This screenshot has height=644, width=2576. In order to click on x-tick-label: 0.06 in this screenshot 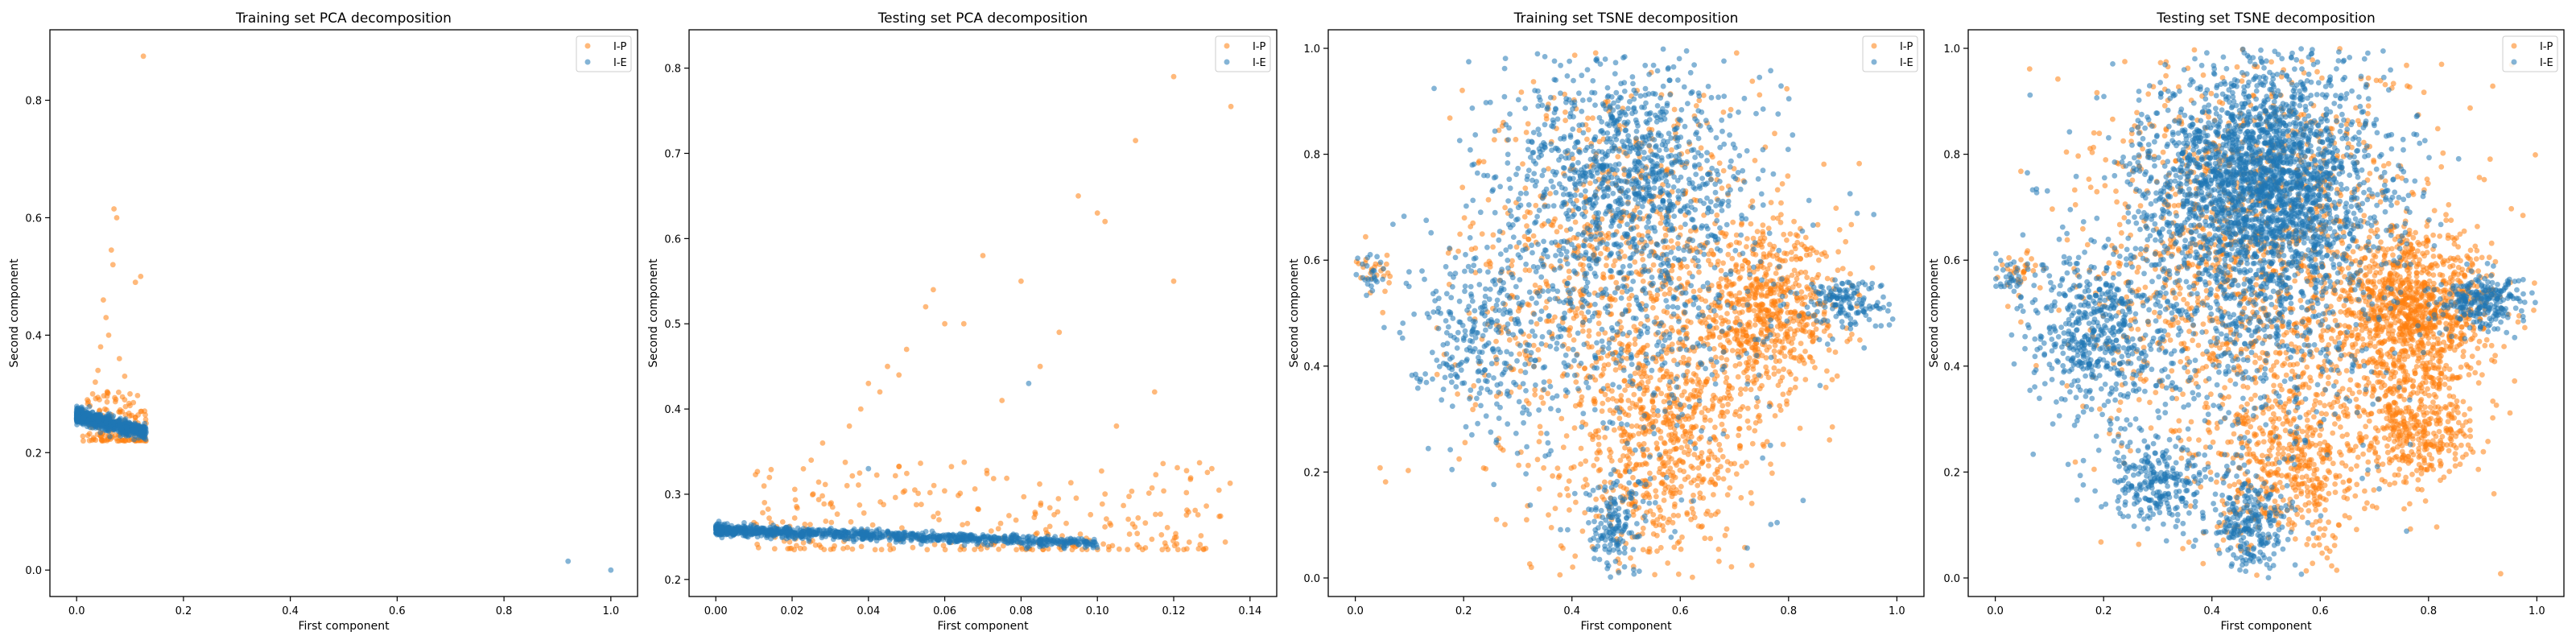, I will do `click(944, 611)`.